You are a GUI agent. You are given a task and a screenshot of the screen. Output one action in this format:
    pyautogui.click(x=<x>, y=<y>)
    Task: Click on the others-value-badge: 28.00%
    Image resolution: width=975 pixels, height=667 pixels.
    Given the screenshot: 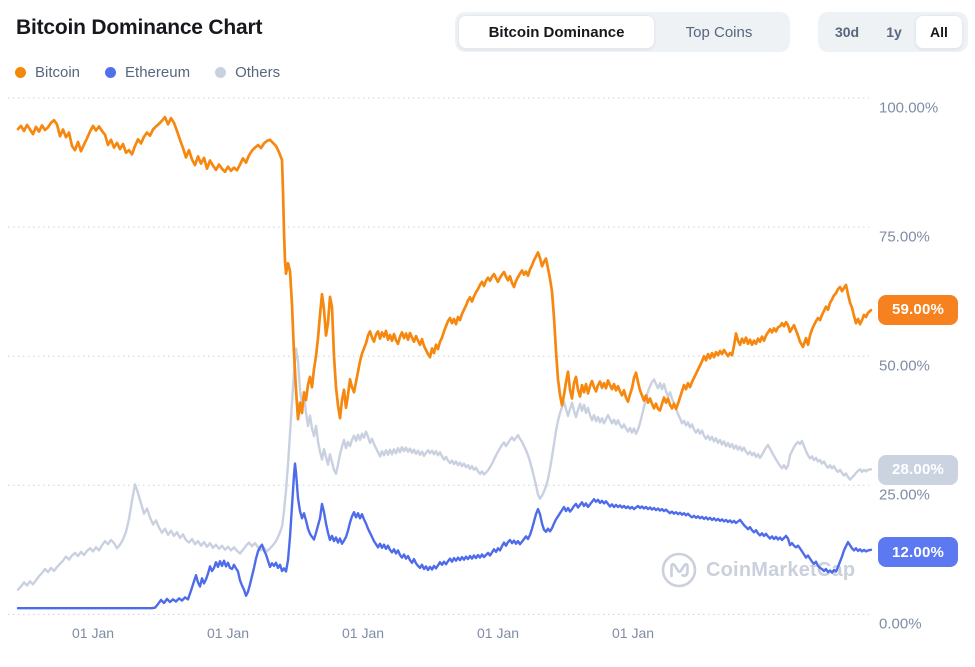 What is the action you would take?
    pyautogui.click(x=918, y=469)
    